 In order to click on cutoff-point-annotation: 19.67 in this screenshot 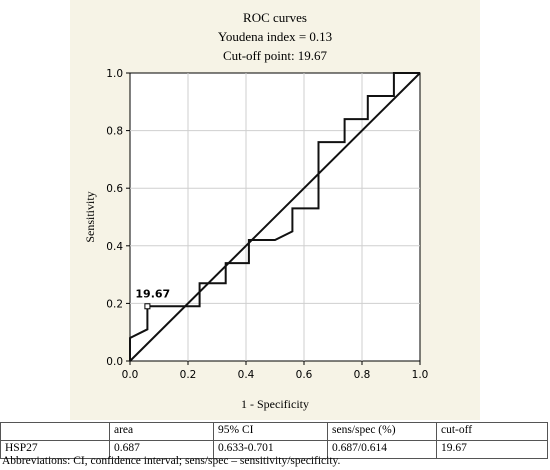, I will do `click(152, 293)`.